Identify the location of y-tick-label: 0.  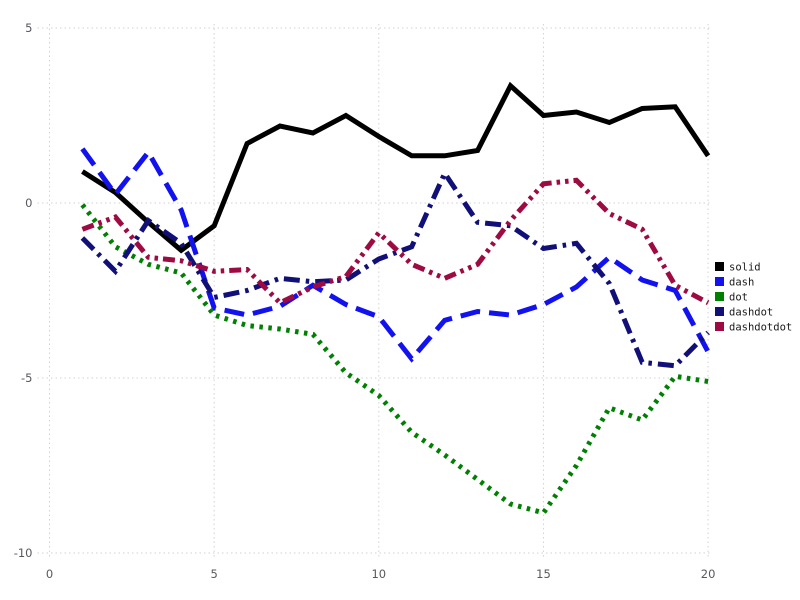
(28, 203).